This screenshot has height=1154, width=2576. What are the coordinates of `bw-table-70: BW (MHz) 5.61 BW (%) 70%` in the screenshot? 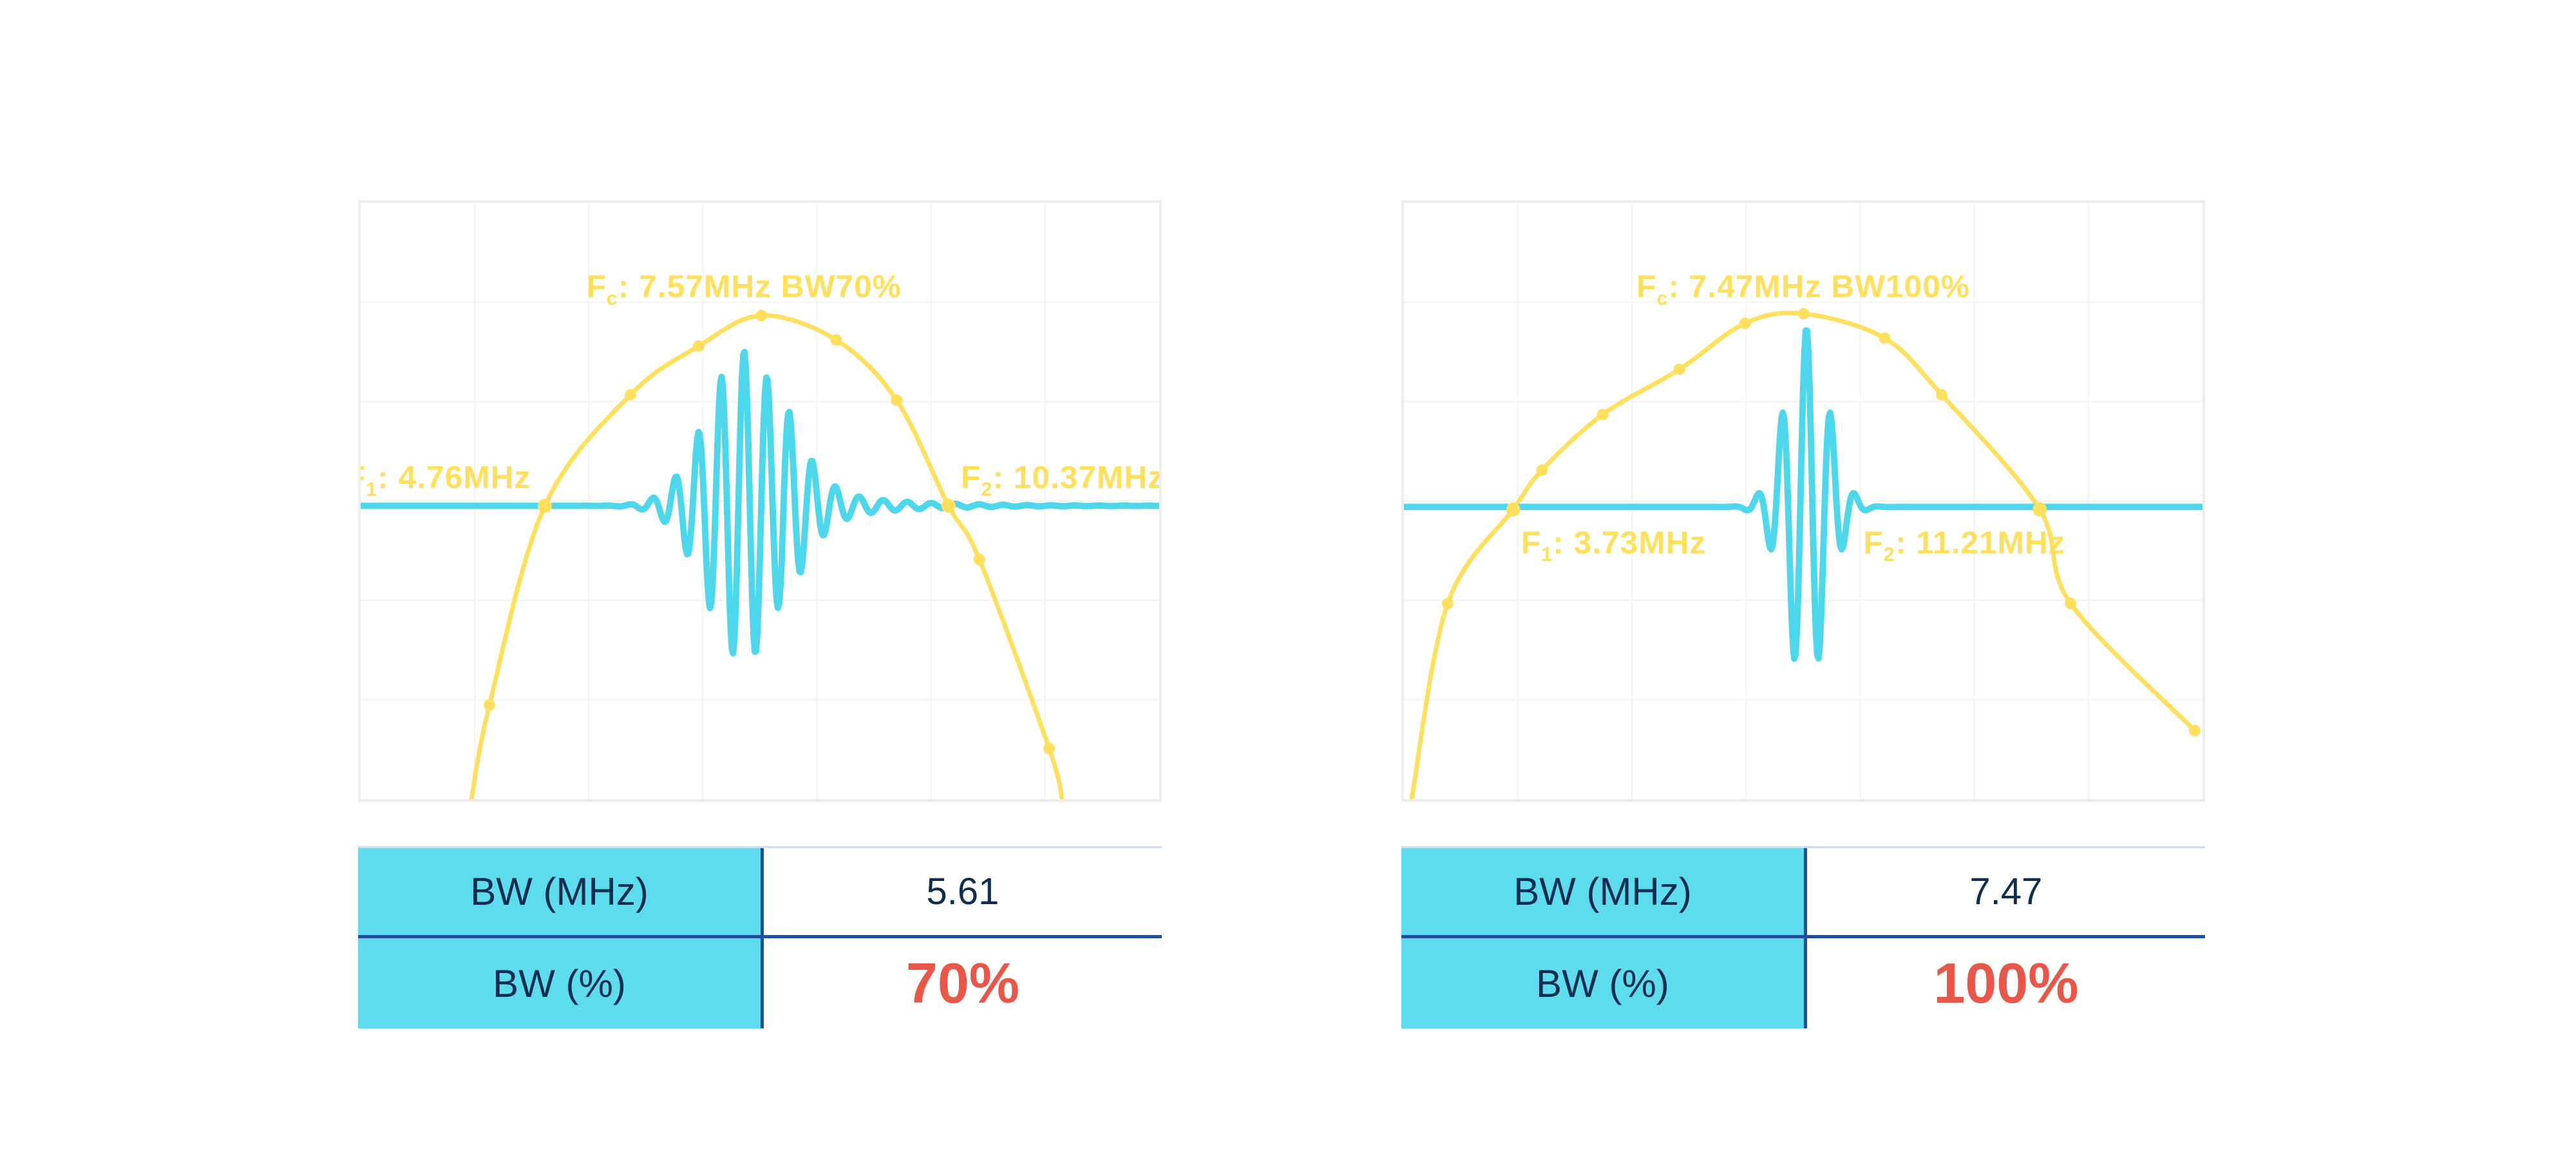 It's located at (760, 937).